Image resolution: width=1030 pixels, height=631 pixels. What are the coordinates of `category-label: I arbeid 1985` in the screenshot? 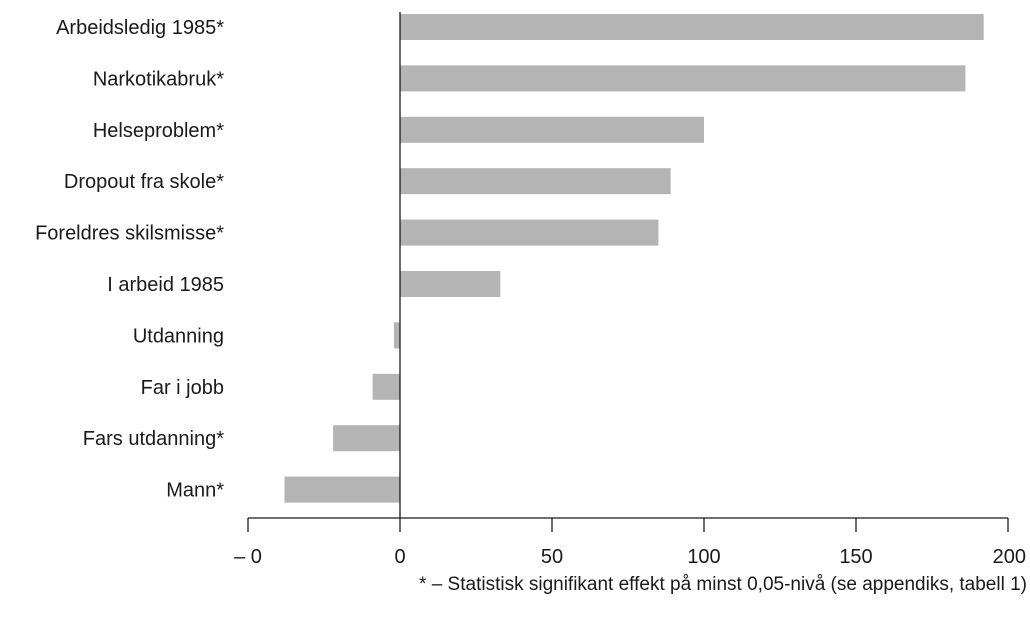 It's located at (165, 285).